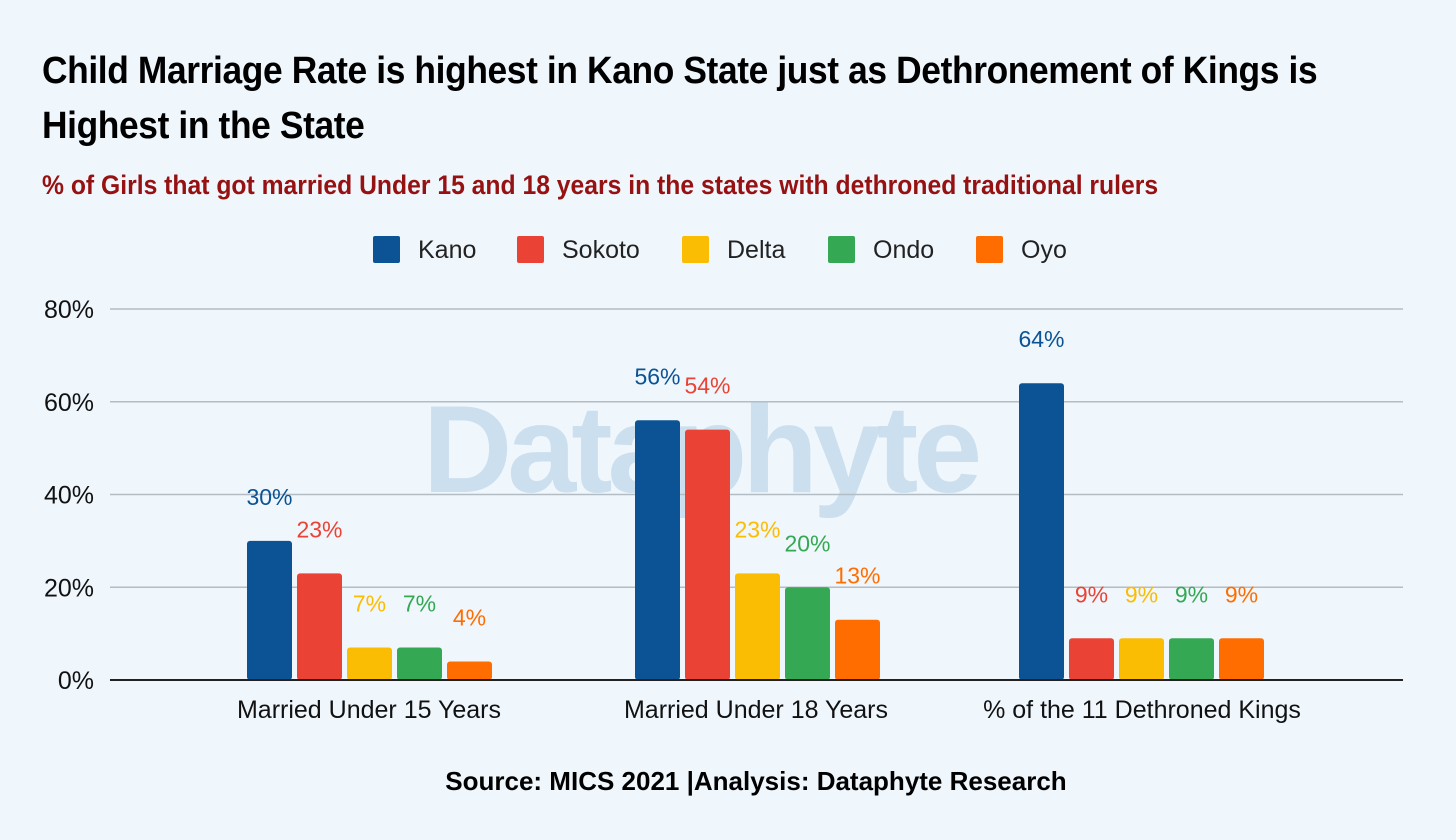 This screenshot has width=1456, height=840. I want to click on legend-swatch-ondo, so click(841, 249).